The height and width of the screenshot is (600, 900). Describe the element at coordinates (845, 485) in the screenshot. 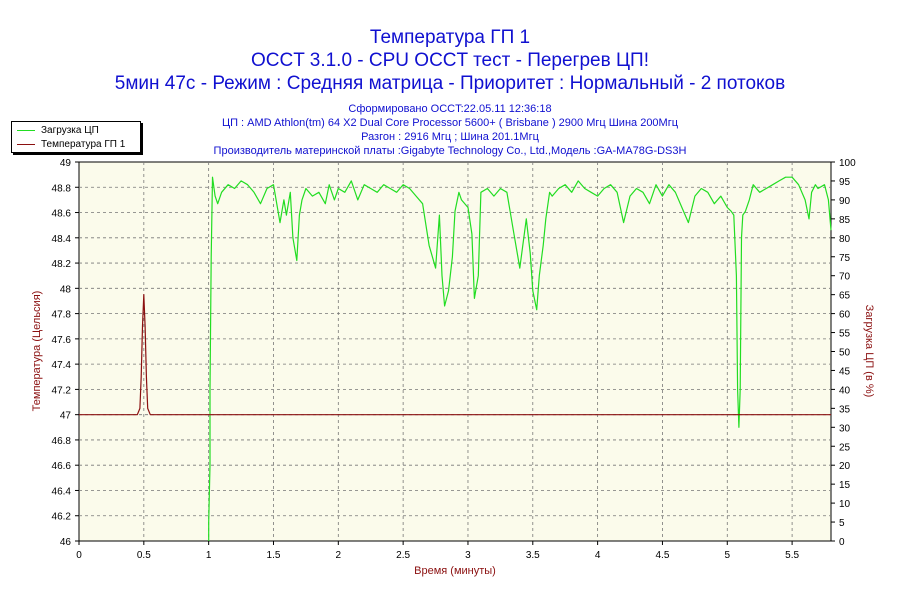

I see `y-right-tick-label: 15` at that location.